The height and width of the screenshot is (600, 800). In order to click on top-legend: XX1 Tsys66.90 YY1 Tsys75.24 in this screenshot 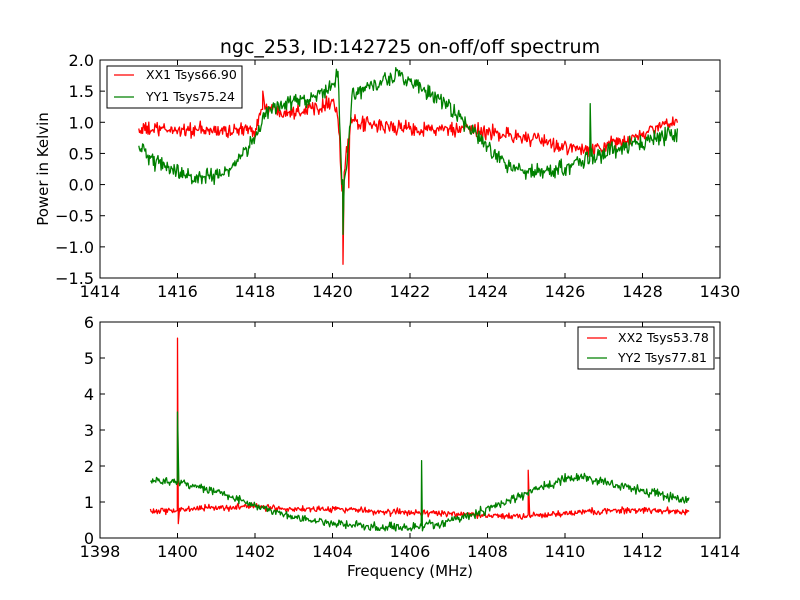, I will do `click(174, 87)`.